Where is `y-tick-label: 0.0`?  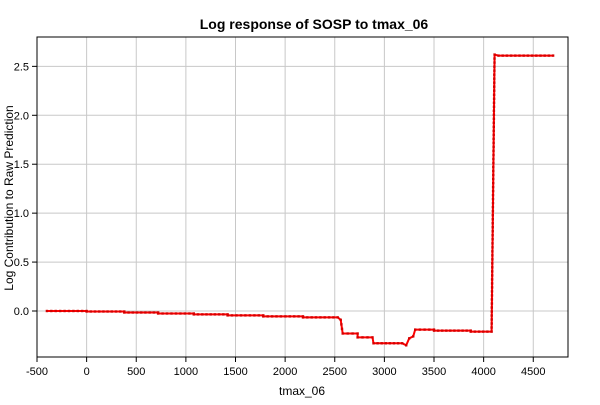
y-tick-label: 0.0 is located at coordinates (21, 312).